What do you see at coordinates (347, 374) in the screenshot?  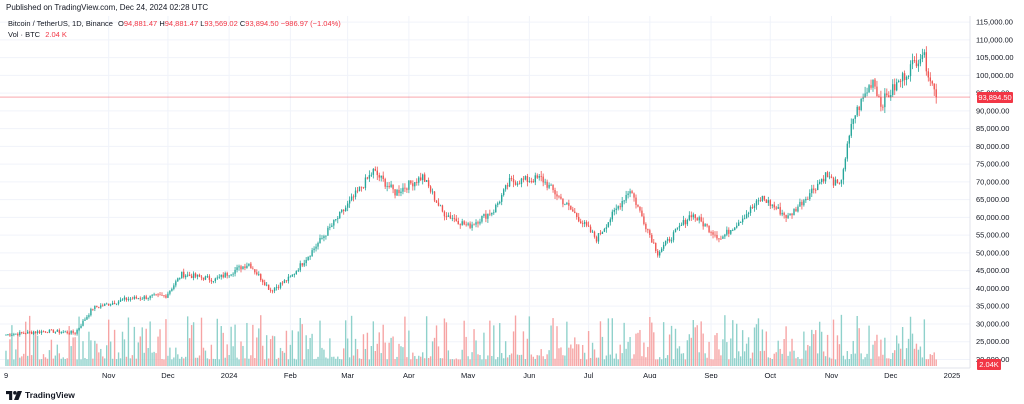 I see `x-tick-label: Mar` at bounding box center [347, 374].